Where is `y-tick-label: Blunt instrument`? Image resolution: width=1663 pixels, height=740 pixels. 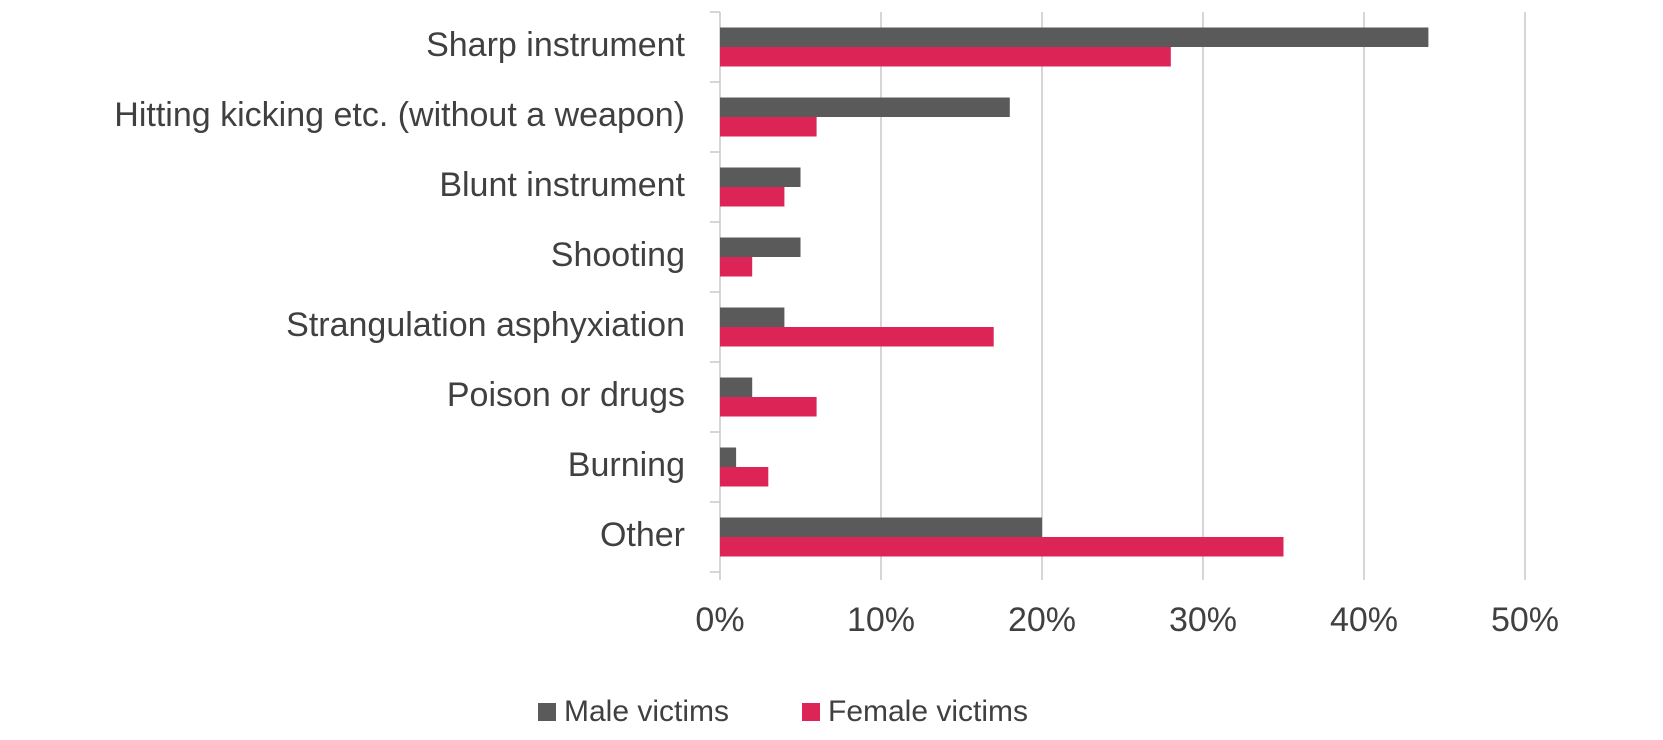
y-tick-label: Blunt instrument is located at coordinates (562, 185).